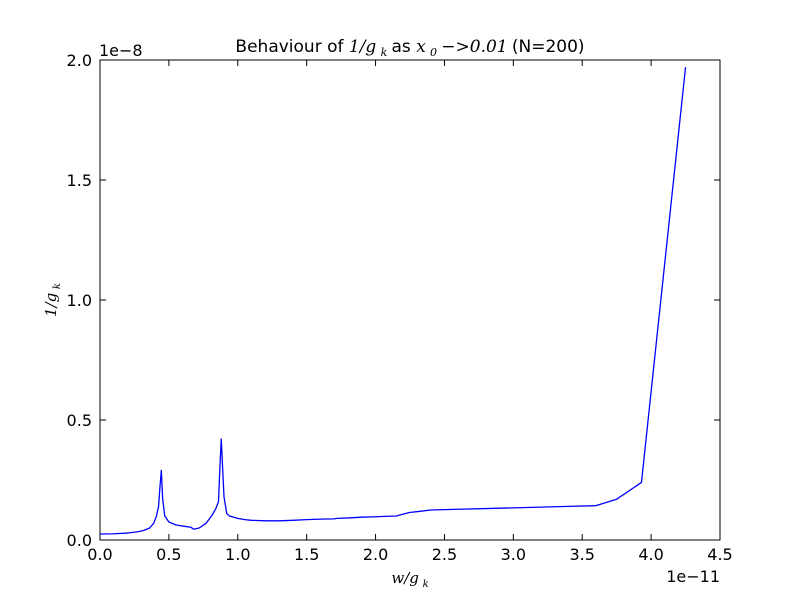  Describe the element at coordinates (306, 554) in the screenshot. I see `x-tick-label: 1.5` at that location.